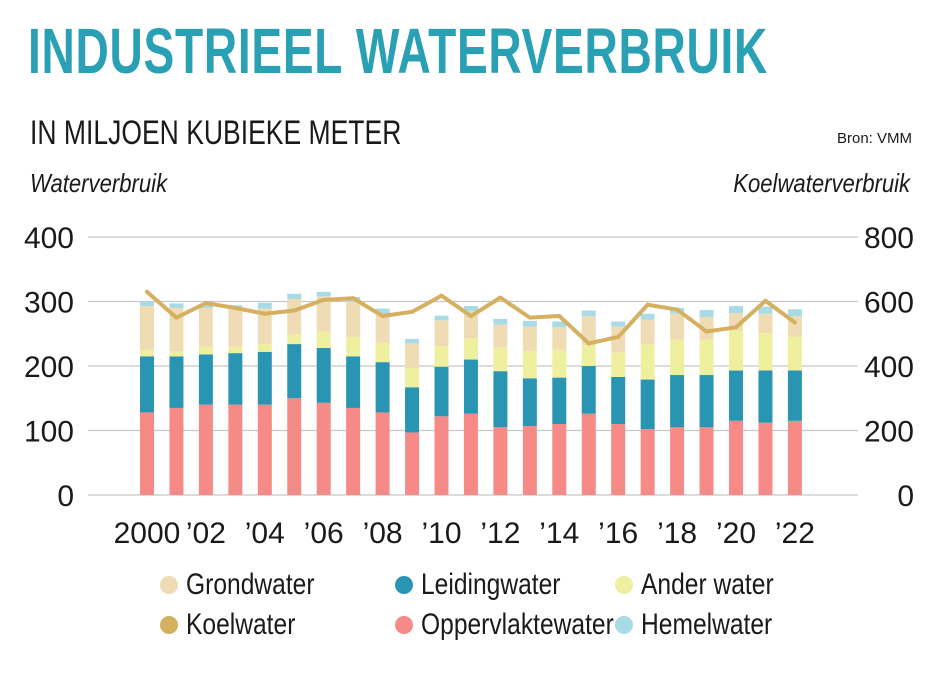 The image size is (948, 675). What do you see at coordinates (736, 533) in the screenshot?
I see `x-axis-tick-label: ’20` at bounding box center [736, 533].